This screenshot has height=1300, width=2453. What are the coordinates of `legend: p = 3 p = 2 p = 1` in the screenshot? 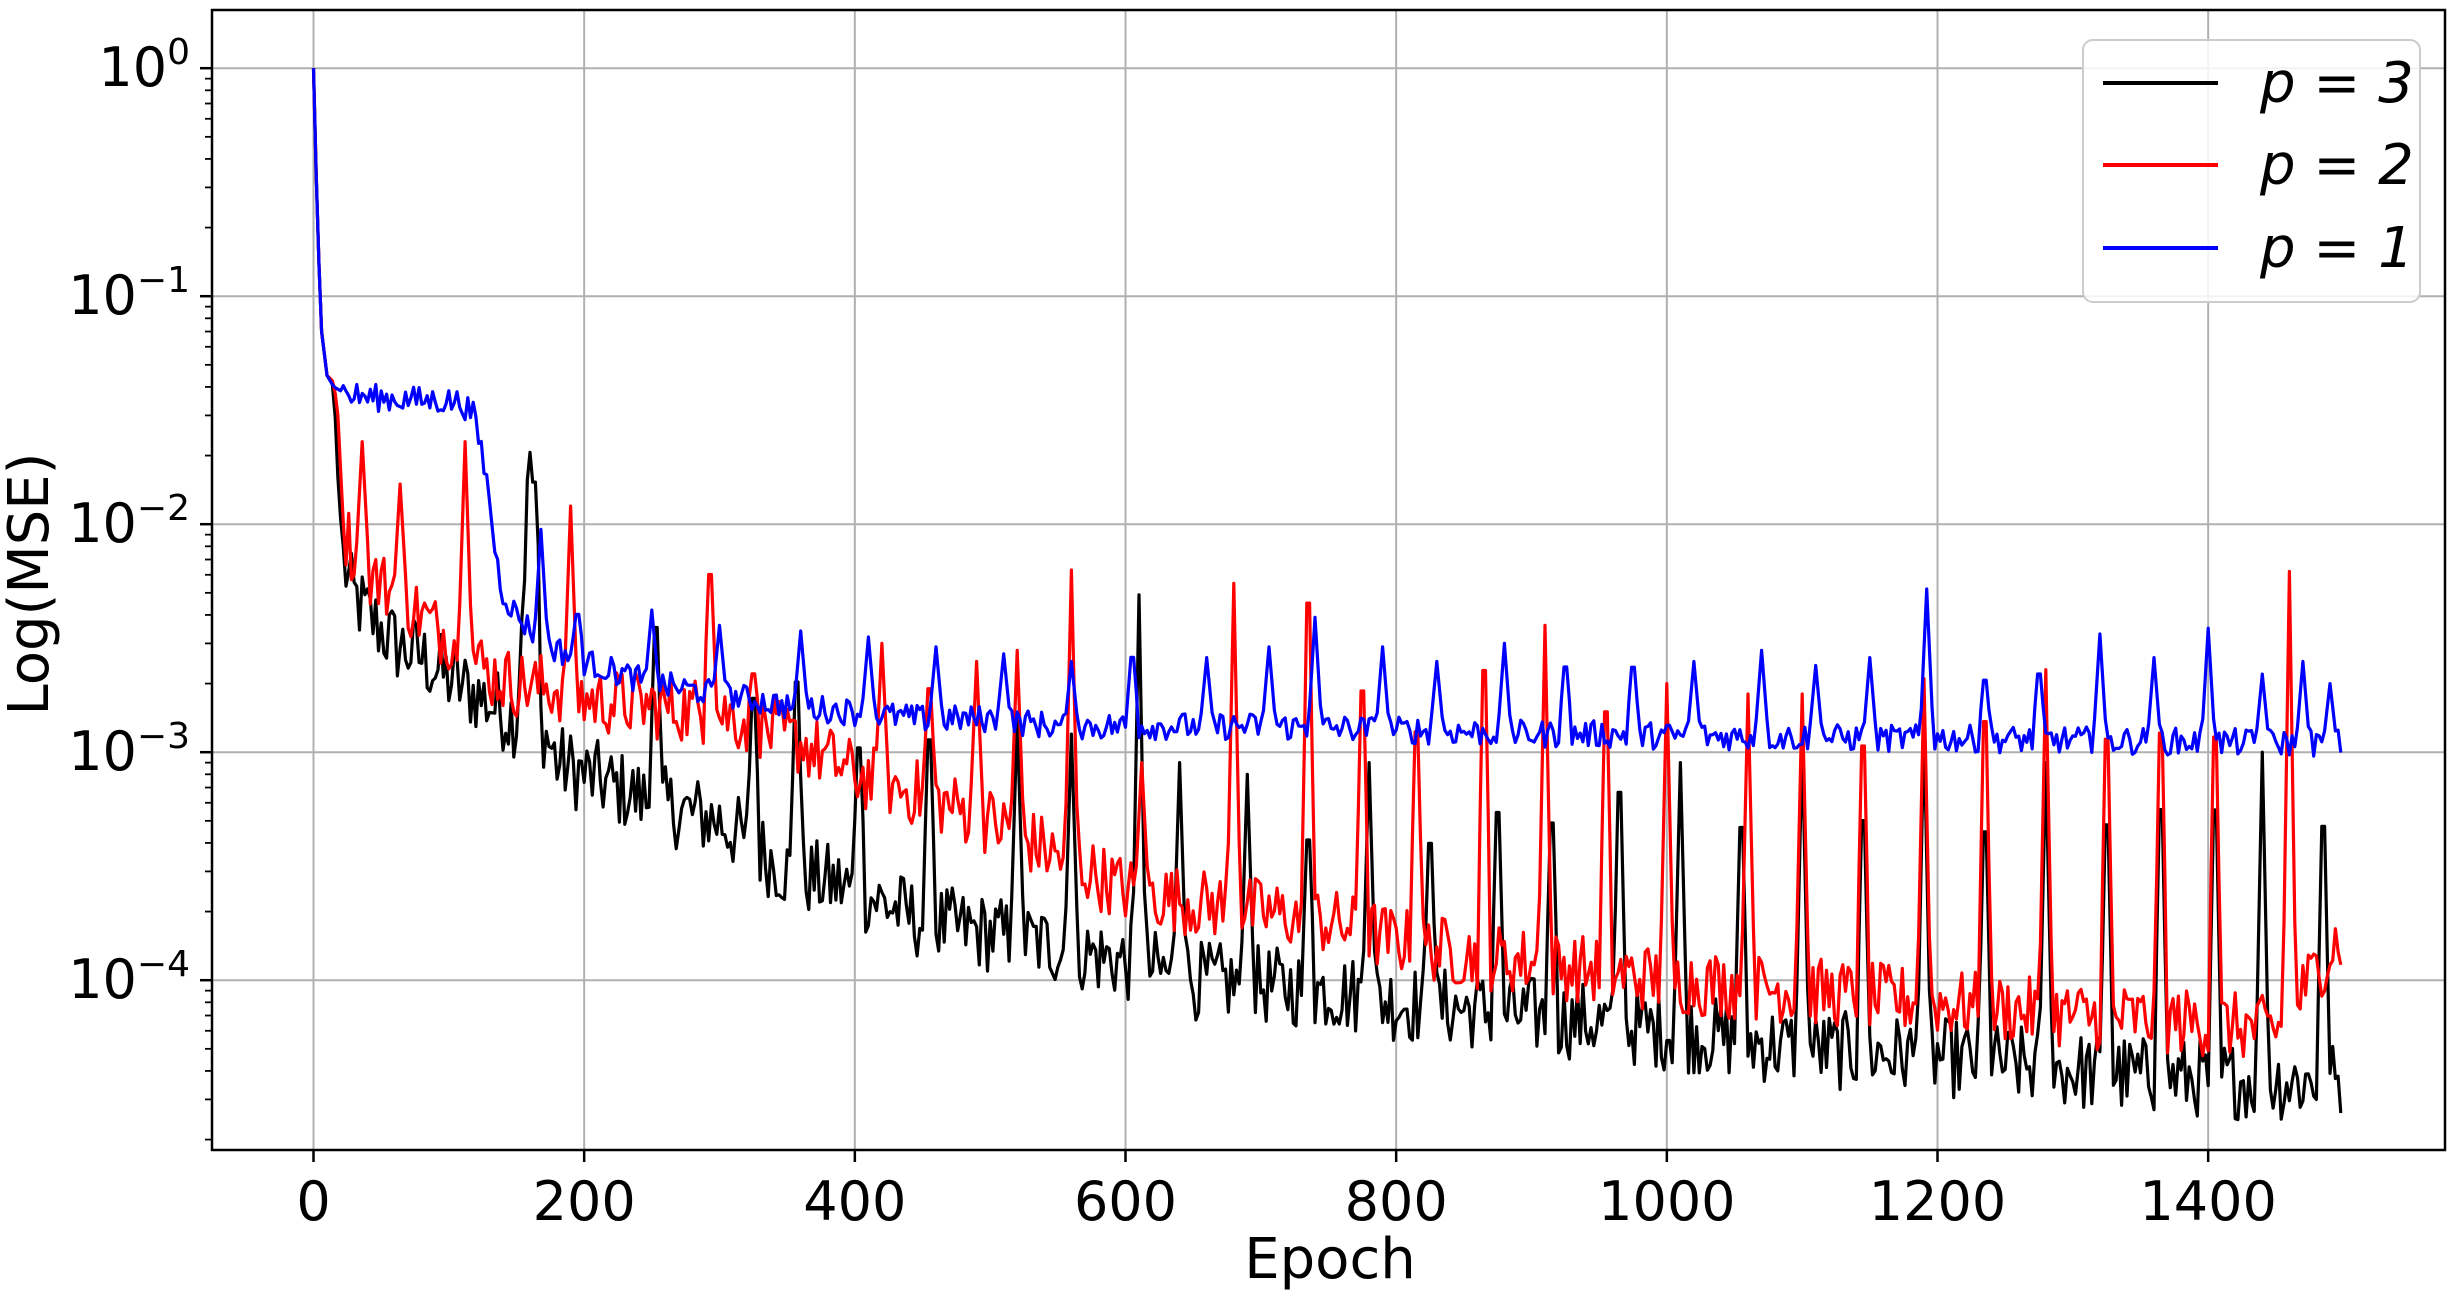 It's located at (2251, 171).